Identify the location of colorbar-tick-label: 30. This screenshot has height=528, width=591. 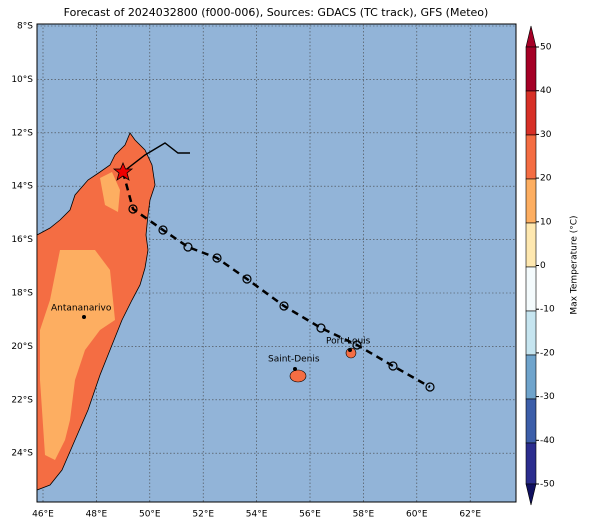
(546, 135).